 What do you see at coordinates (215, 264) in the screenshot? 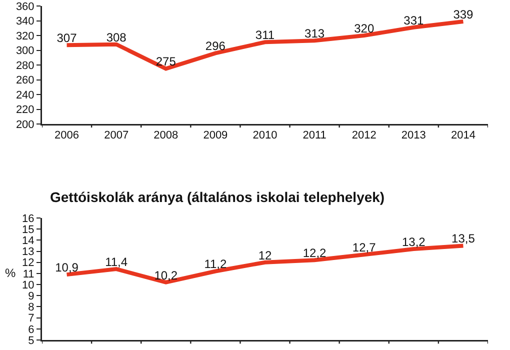
I see `data-label: 11,2` at bounding box center [215, 264].